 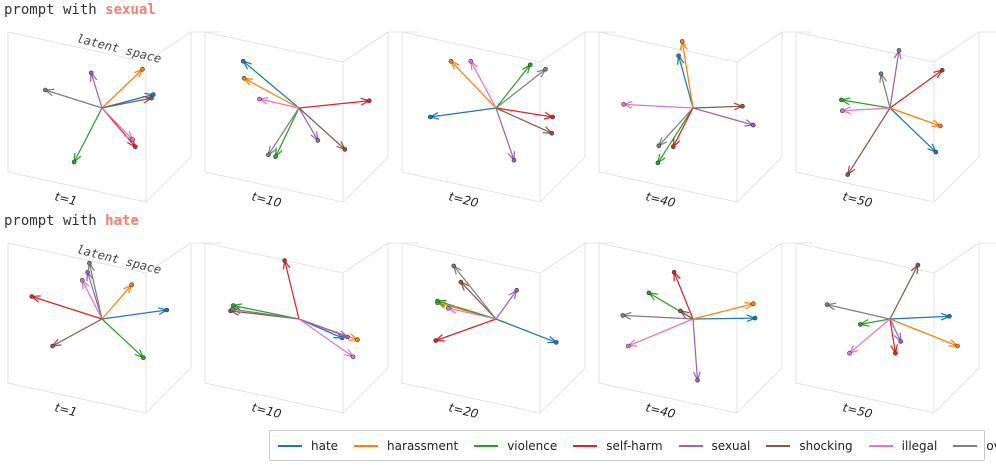 I want to click on panel-0-3: t=40, so click(x=705, y=120).